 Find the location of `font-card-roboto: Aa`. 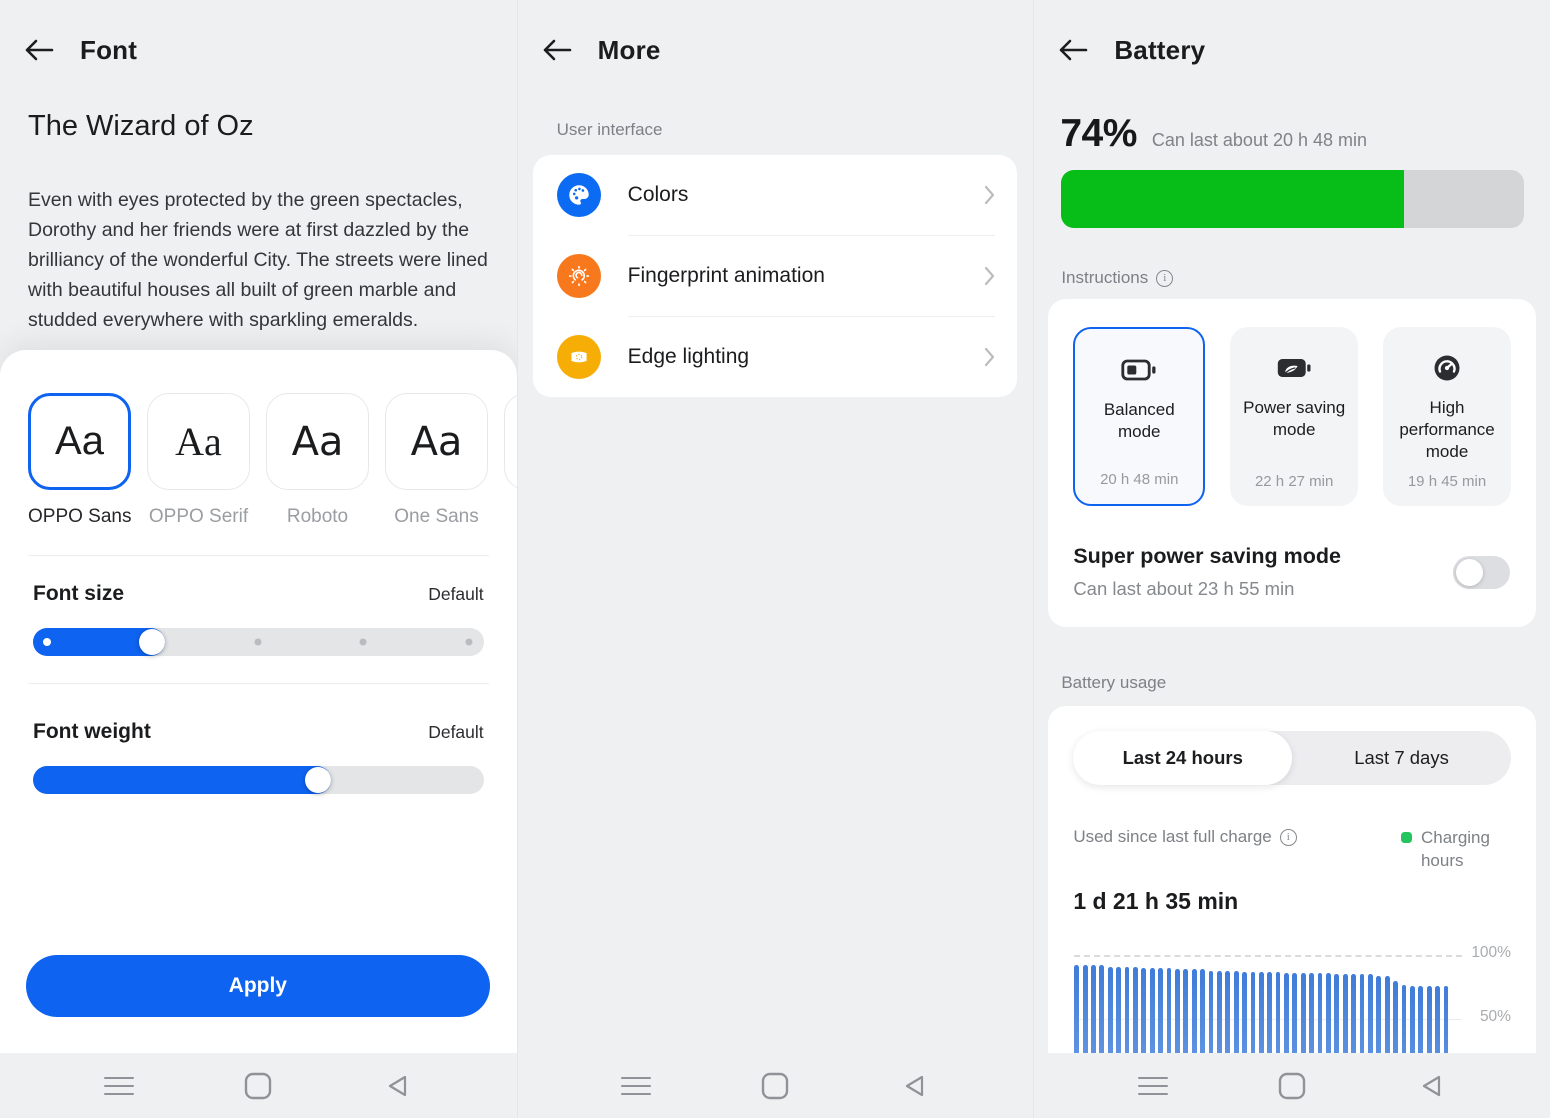

font-card-roboto: Aa is located at coordinates (317, 441).